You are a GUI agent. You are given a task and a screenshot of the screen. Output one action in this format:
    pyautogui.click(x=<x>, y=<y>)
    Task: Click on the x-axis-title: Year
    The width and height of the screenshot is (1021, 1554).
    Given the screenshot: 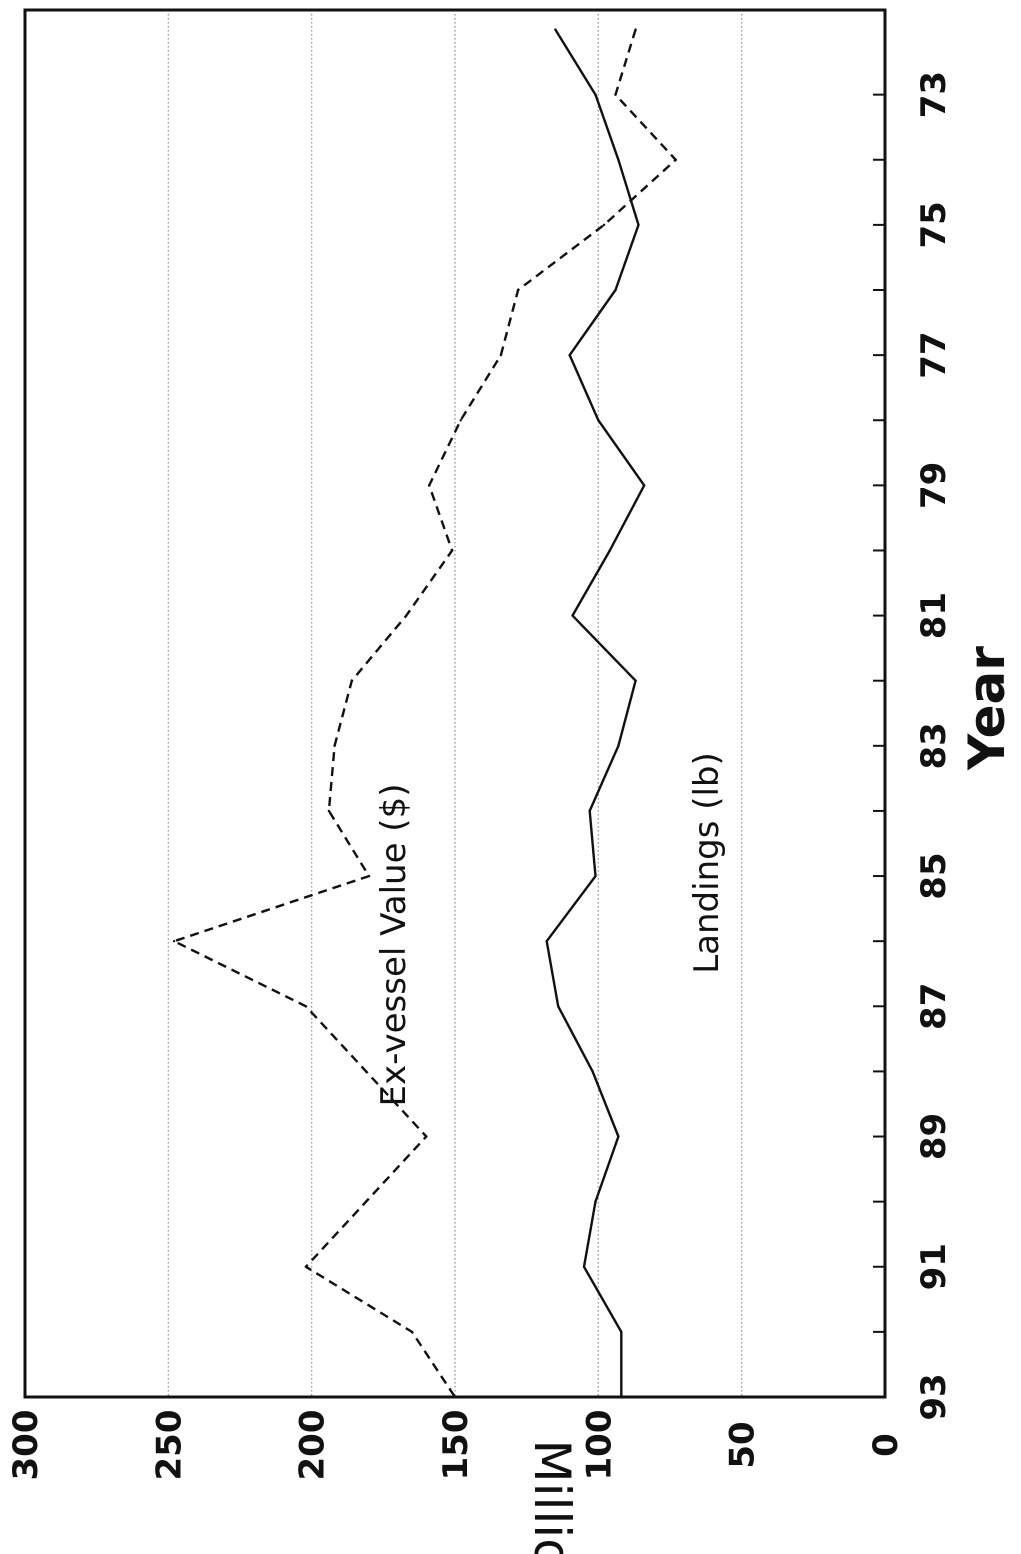 What is the action you would take?
    pyautogui.click(x=987, y=708)
    